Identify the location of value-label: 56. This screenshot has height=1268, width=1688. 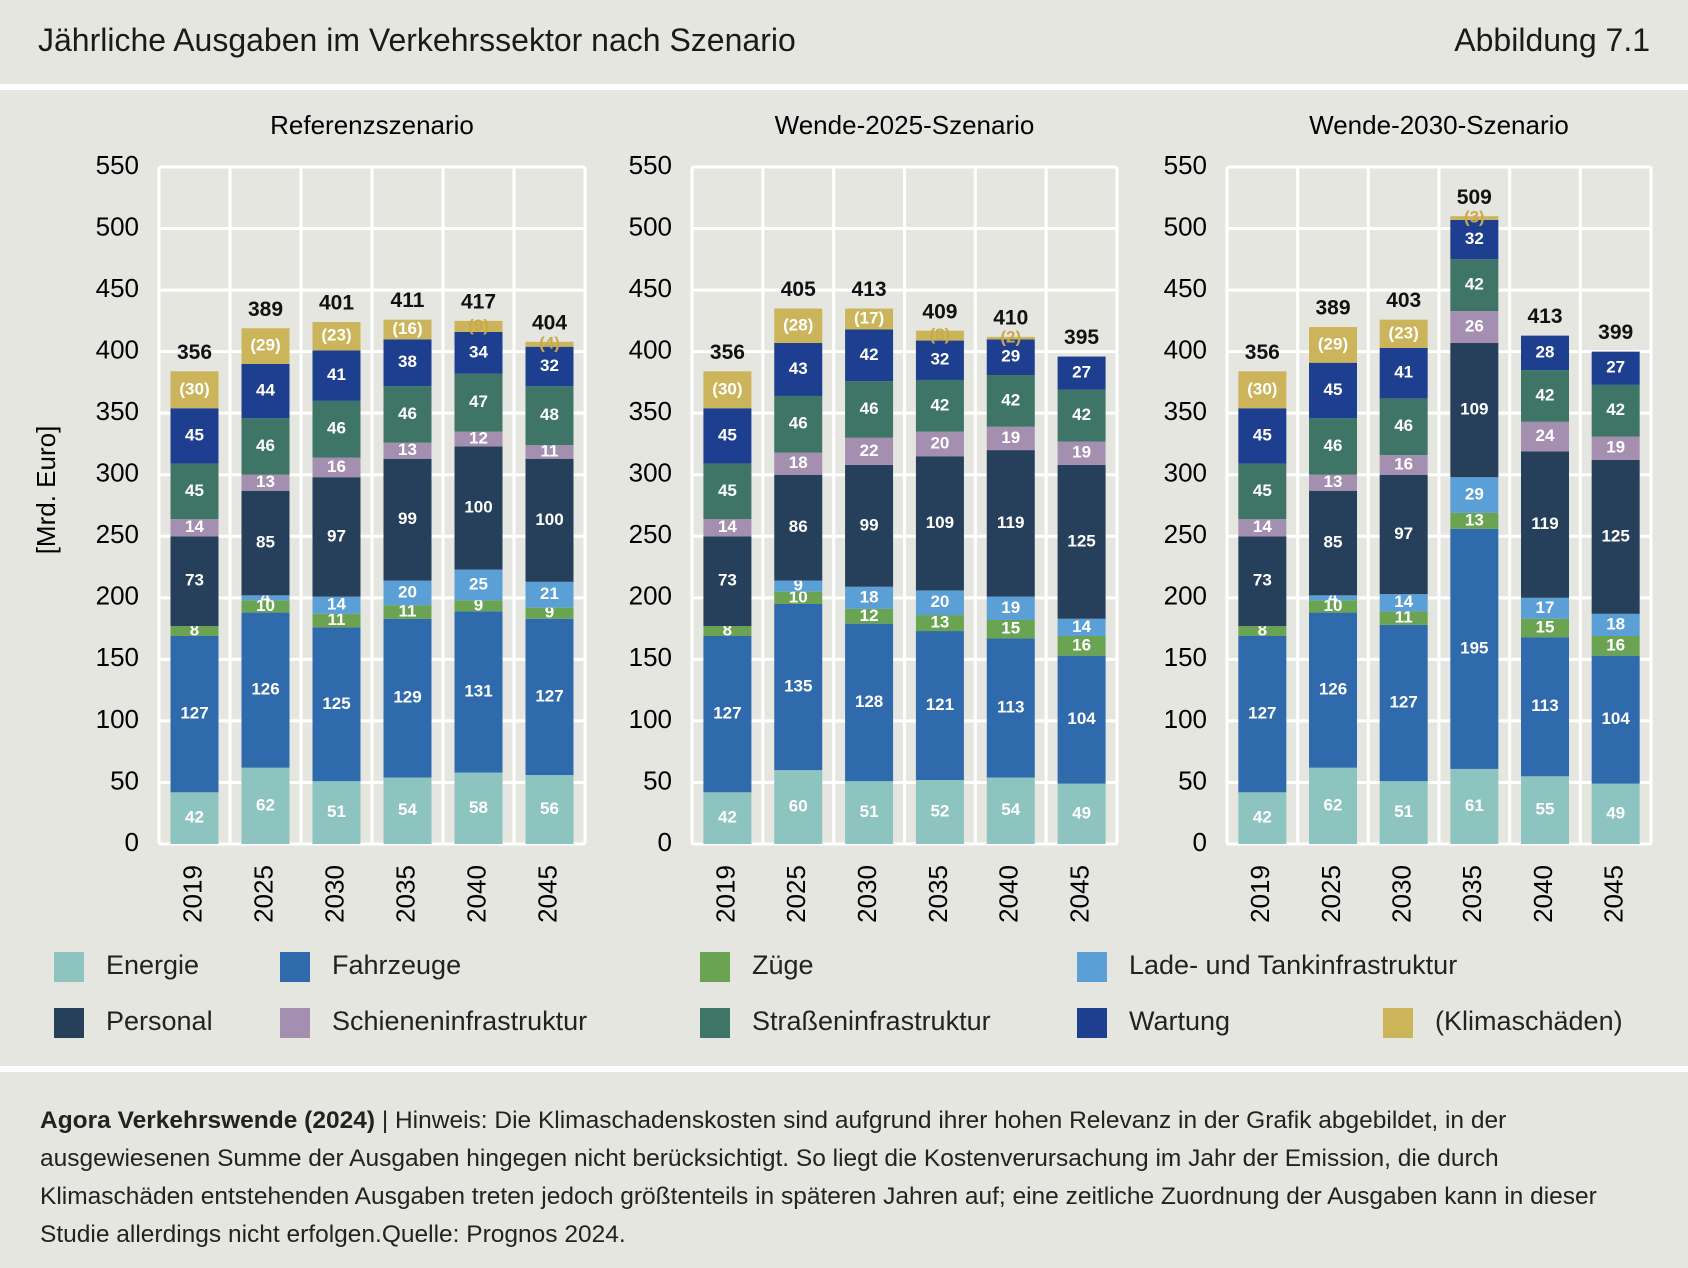
(549, 808).